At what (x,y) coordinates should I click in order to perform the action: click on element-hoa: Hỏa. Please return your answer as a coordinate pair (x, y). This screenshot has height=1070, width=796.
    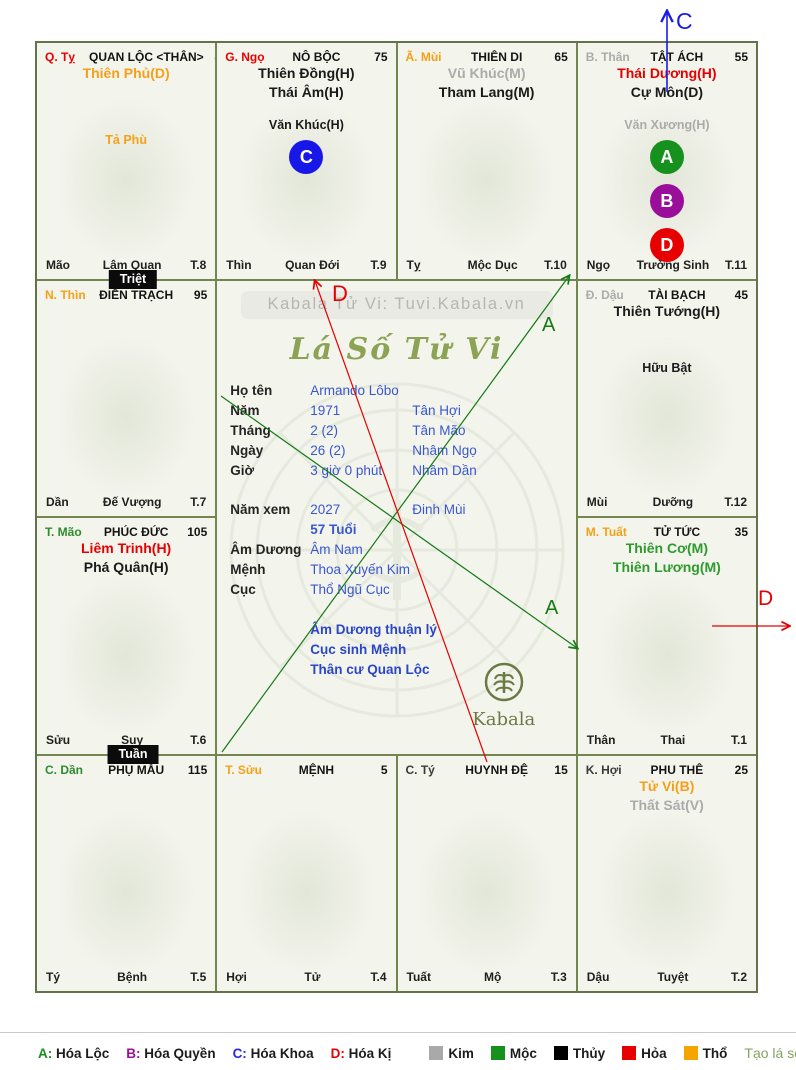
    Looking at the image, I should click on (644, 1053).